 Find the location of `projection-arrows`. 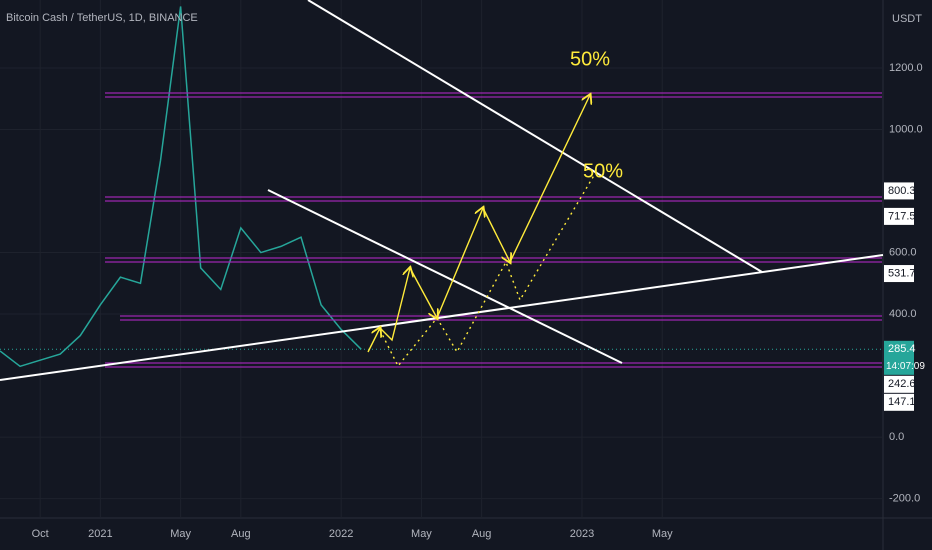

projection-arrows is located at coordinates (482, 231).